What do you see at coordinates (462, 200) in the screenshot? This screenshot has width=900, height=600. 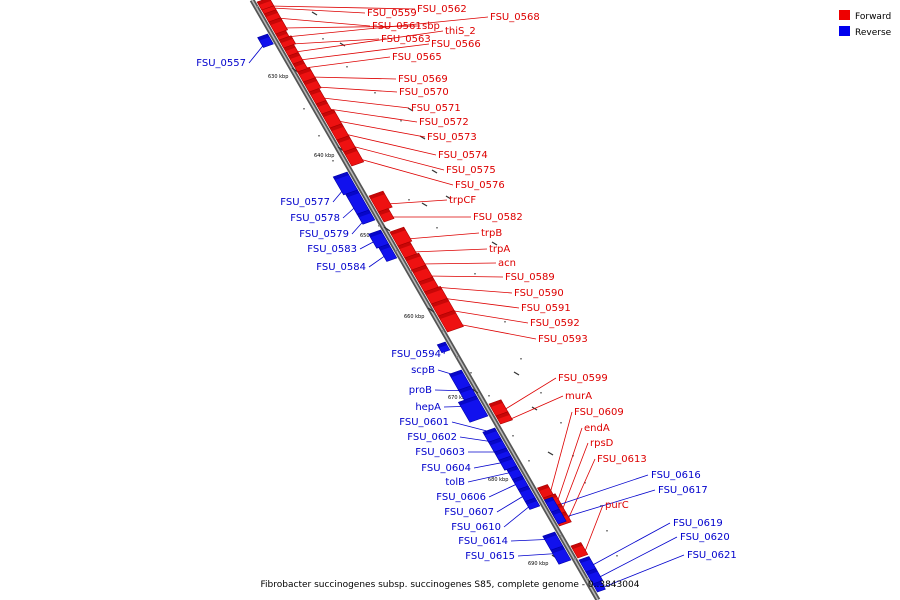 I see `gene-label-trpcf: trpCF` at bounding box center [462, 200].